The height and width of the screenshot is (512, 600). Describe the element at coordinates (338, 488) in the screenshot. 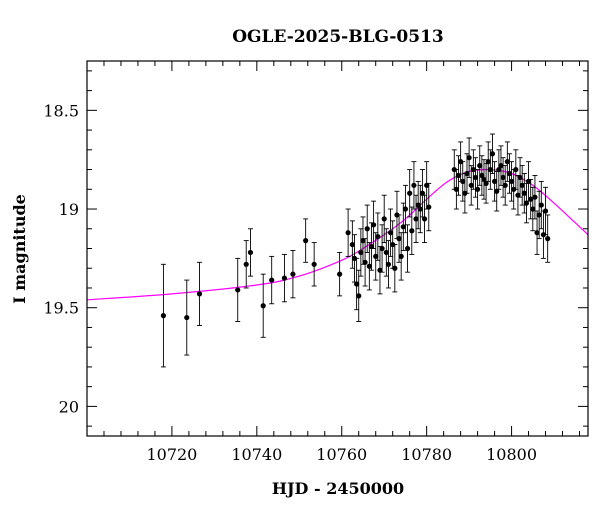

I see `x-axis-label: HJD - 2450000` at that location.